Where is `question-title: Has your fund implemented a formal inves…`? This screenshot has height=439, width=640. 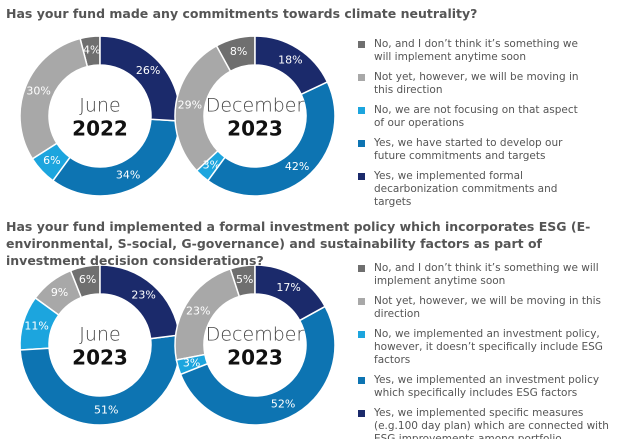 question-title: Has your fund implemented a formal inves… is located at coordinates (298, 243).